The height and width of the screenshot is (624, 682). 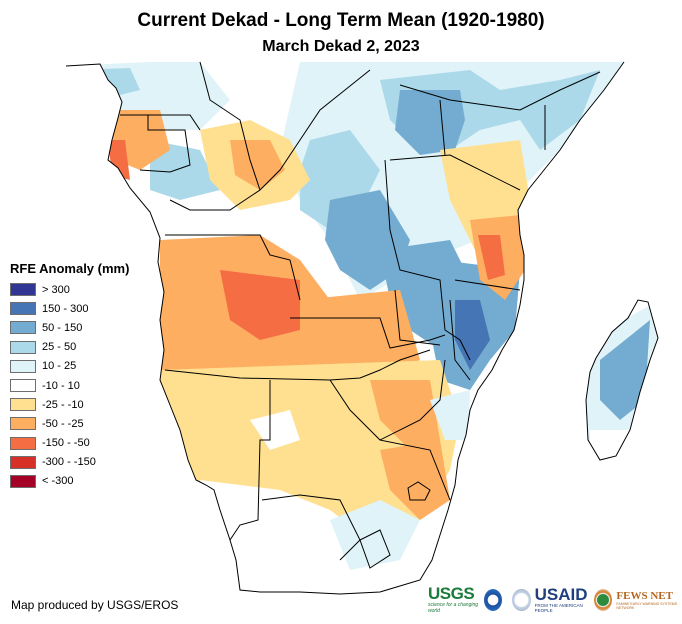 I want to click on legend-label: 25 - 50, so click(x=59, y=347).